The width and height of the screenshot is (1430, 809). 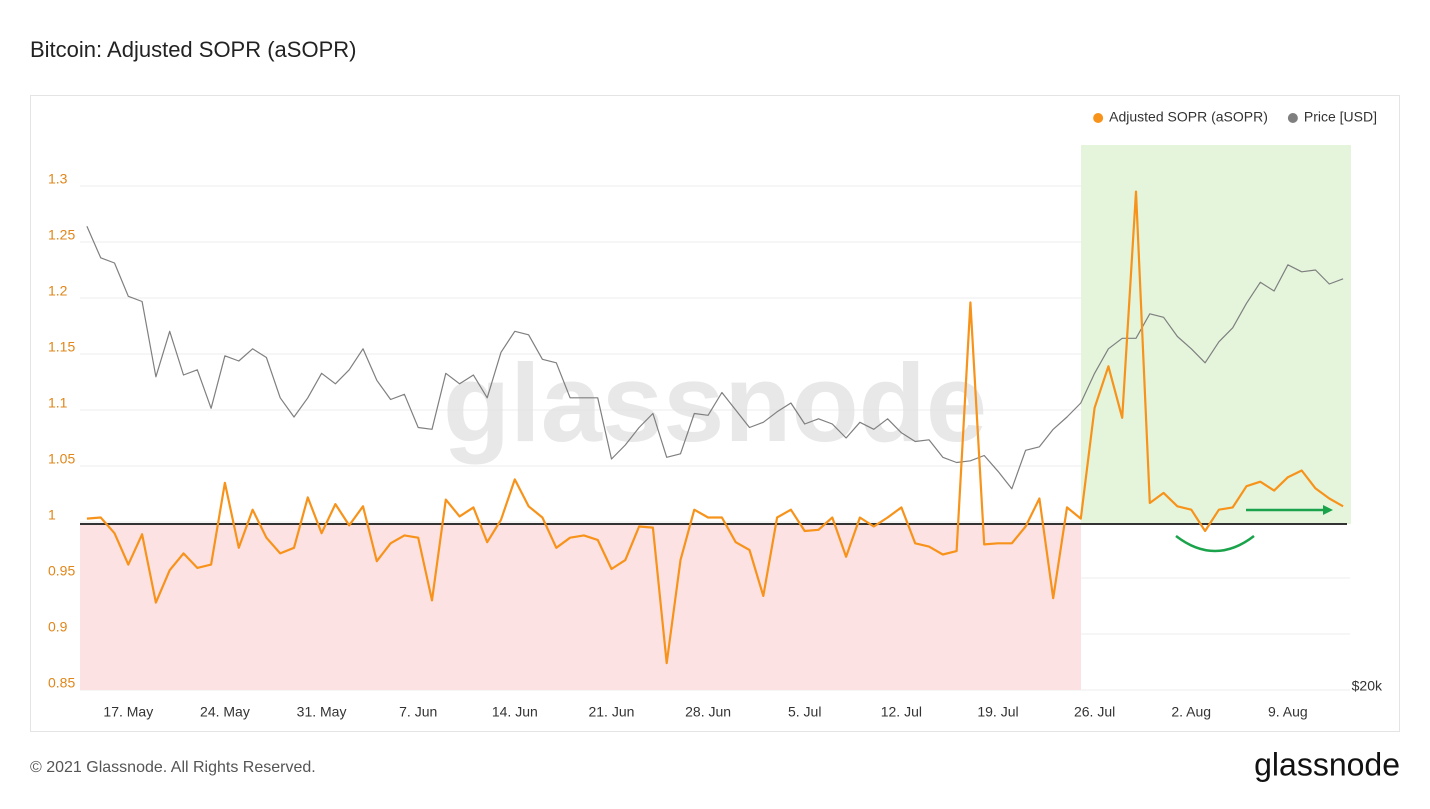 I want to click on x-tick-label: 7. Jun, so click(x=418, y=712).